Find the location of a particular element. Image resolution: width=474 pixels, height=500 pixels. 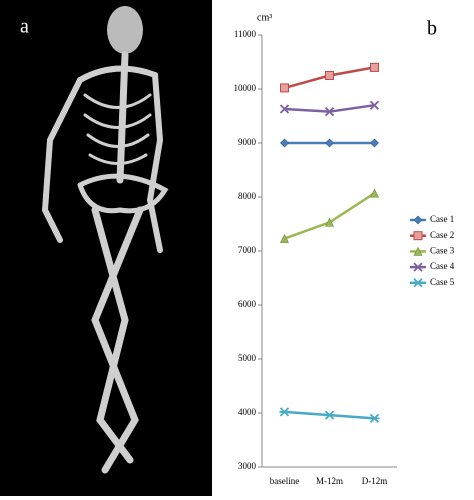

y-tick-label: 5000 is located at coordinates (247, 358).